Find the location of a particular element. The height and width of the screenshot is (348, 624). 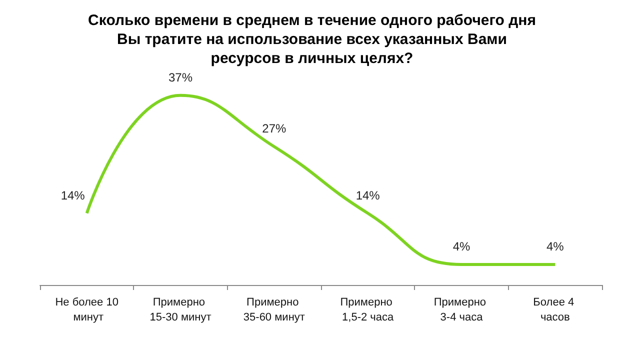

data-label: 27% is located at coordinates (274, 129).